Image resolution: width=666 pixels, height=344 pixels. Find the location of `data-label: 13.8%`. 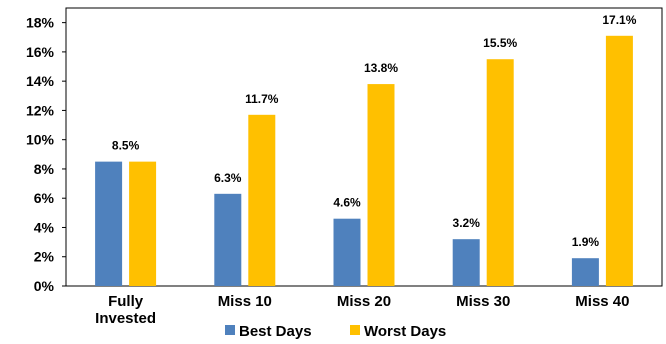

data-label: 13.8% is located at coordinates (381, 68).